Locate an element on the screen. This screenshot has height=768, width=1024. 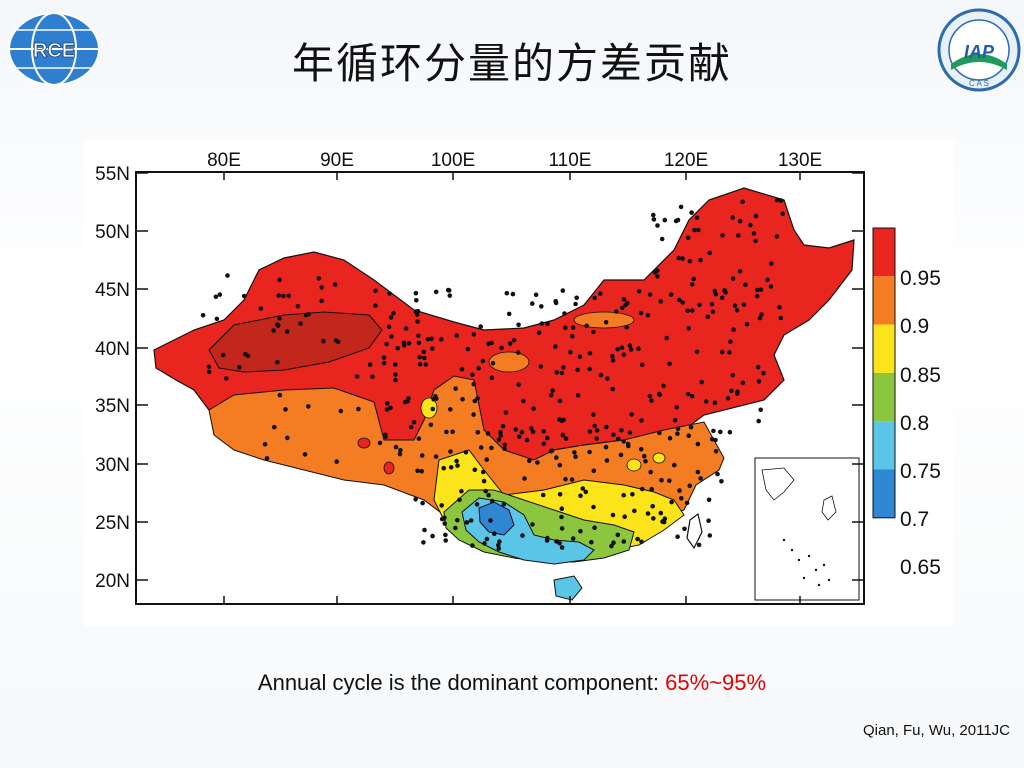
lat-label: 30N is located at coordinates (112, 465).